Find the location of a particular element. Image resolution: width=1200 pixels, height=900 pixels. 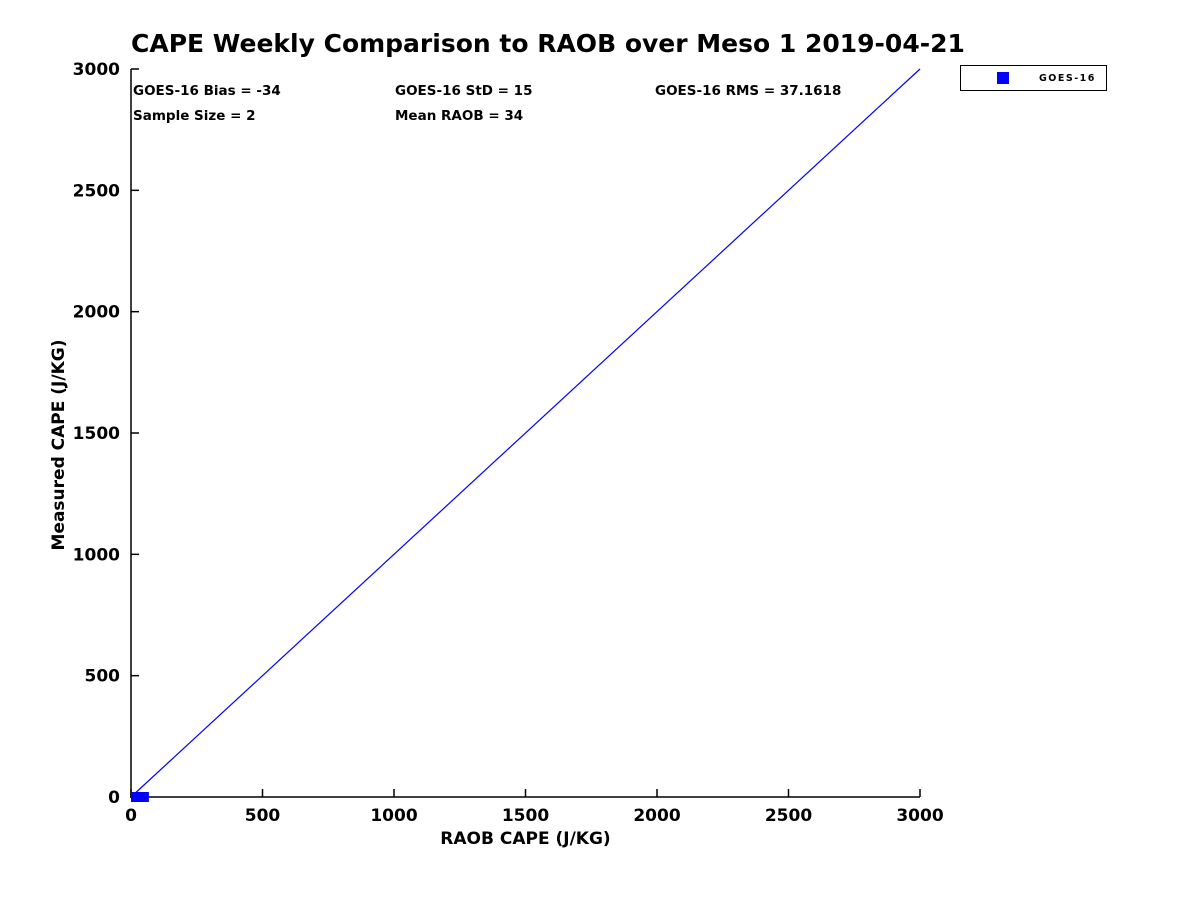

legend-square-marker-icon is located at coordinates (1003, 78).